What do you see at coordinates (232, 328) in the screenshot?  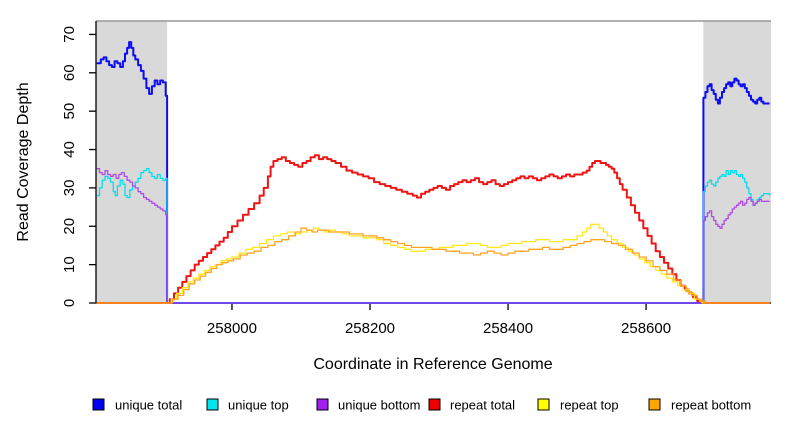 I see `x-tick-label: 258000` at bounding box center [232, 328].